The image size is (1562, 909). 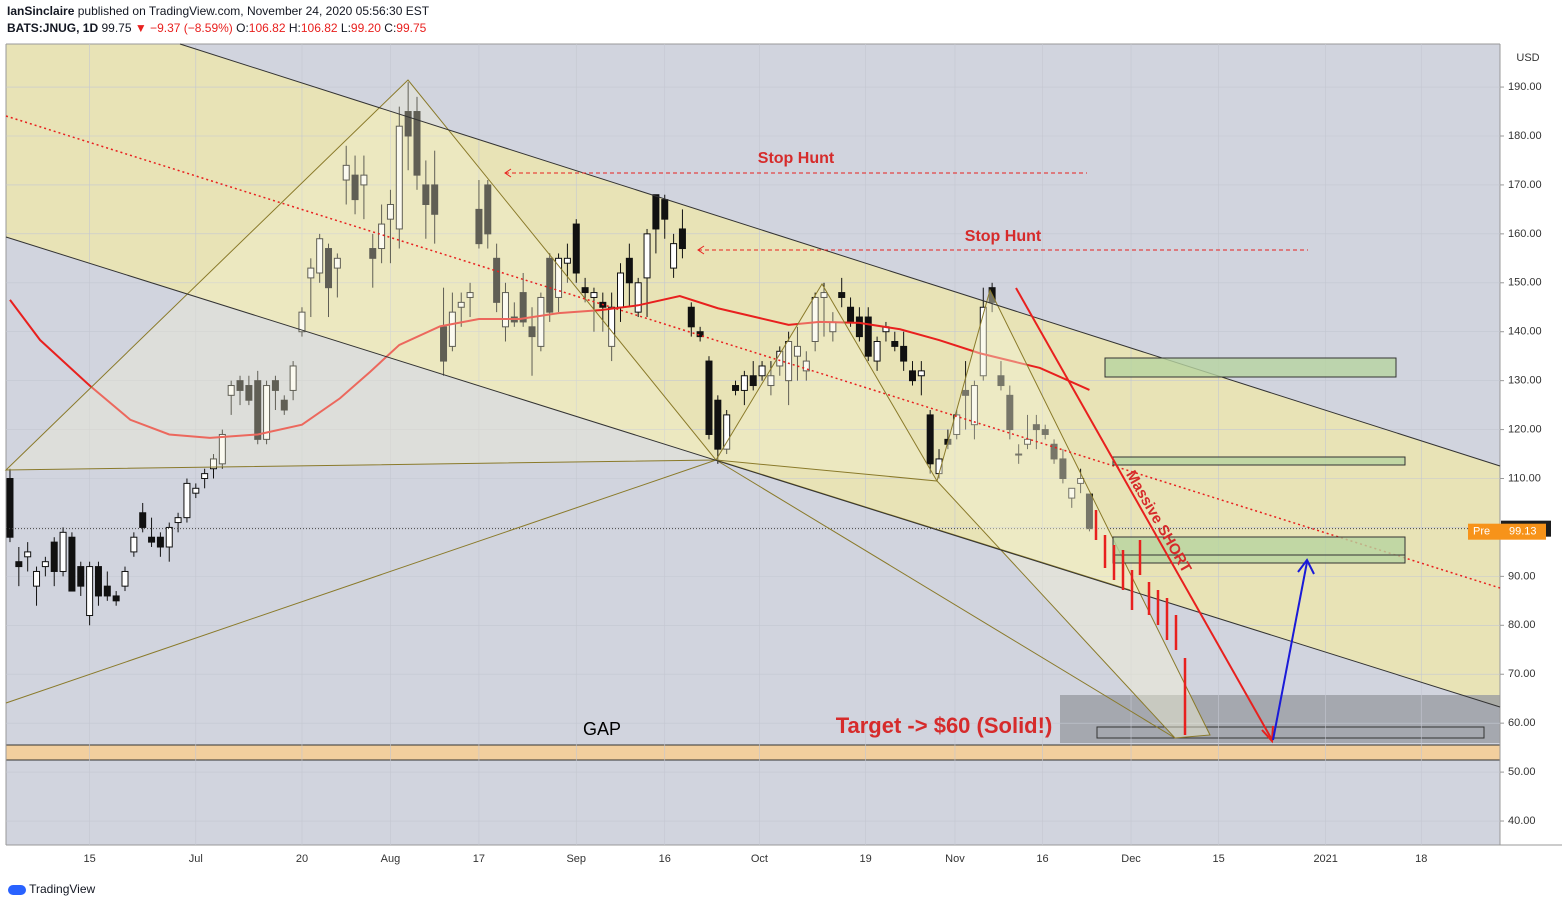 What do you see at coordinates (183, 28) in the screenshot?
I see `change: ▼ −9.37 (−8.59%)` at bounding box center [183, 28].